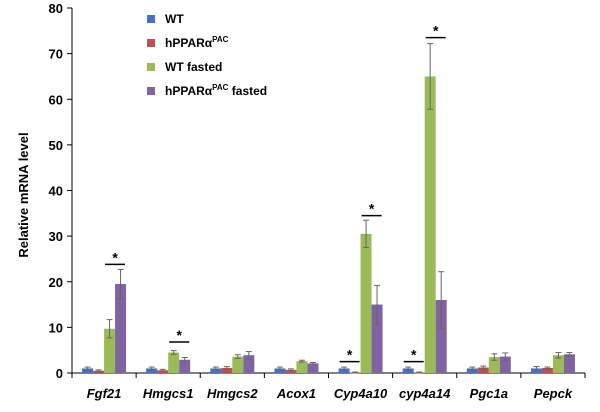 This screenshot has height=412, width=600. What do you see at coordinates (361, 393) in the screenshot?
I see `category-label: Cyp4a10` at bounding box center [361, 393].